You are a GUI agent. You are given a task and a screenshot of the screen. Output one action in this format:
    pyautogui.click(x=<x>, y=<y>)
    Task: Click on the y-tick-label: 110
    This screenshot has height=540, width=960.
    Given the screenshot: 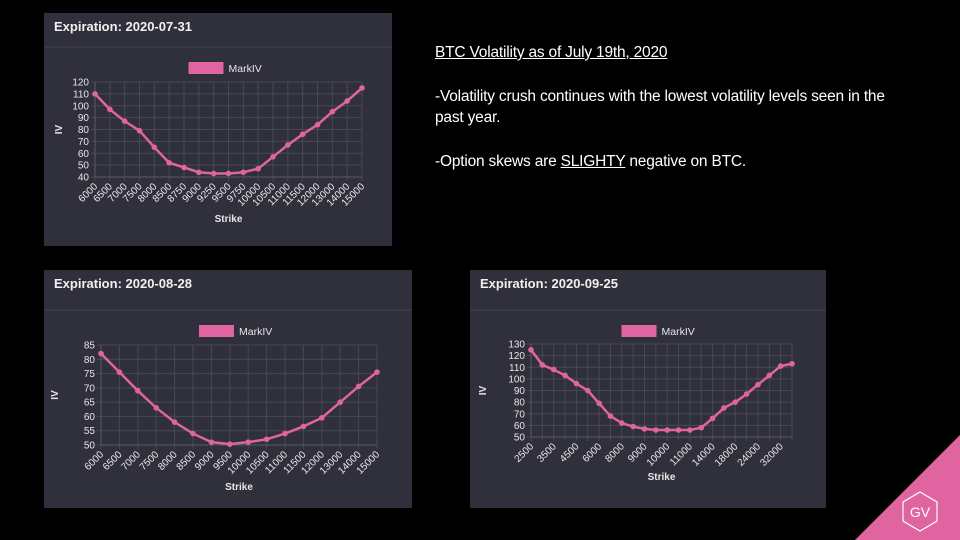 What is the action you would take?
    pyautogui.click(x=517, y=368)
    